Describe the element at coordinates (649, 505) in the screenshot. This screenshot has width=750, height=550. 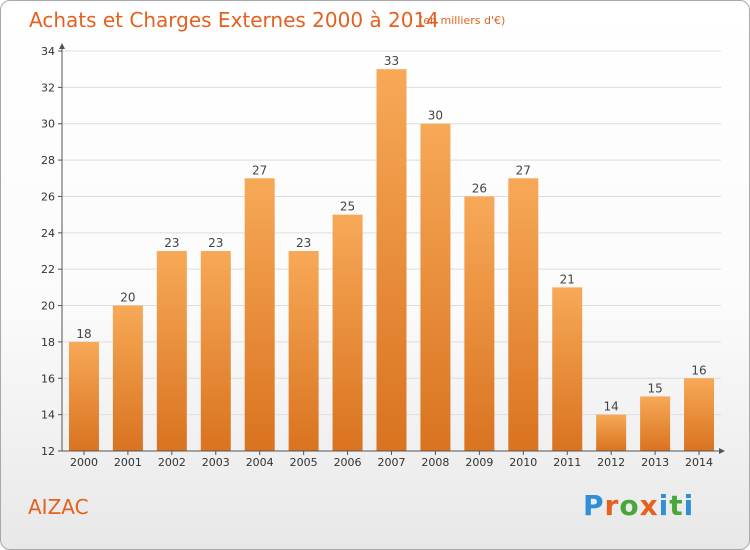
I see `brand-letter: x` at that location.